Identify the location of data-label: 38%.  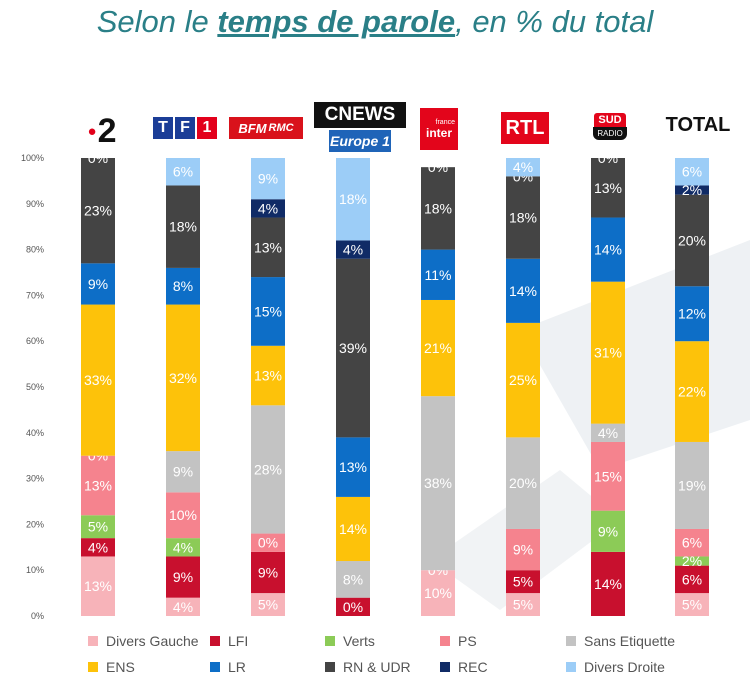
(438, 483).